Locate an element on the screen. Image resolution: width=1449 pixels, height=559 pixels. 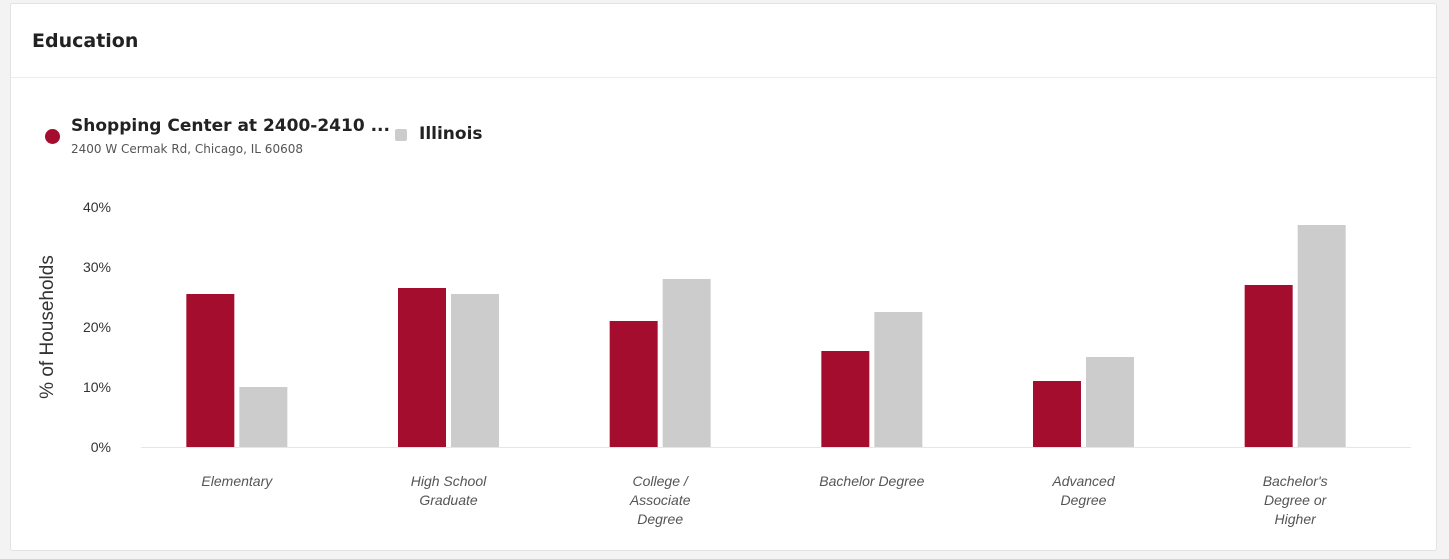
y-tick-label: 20% is located at coordinates (97, 327).